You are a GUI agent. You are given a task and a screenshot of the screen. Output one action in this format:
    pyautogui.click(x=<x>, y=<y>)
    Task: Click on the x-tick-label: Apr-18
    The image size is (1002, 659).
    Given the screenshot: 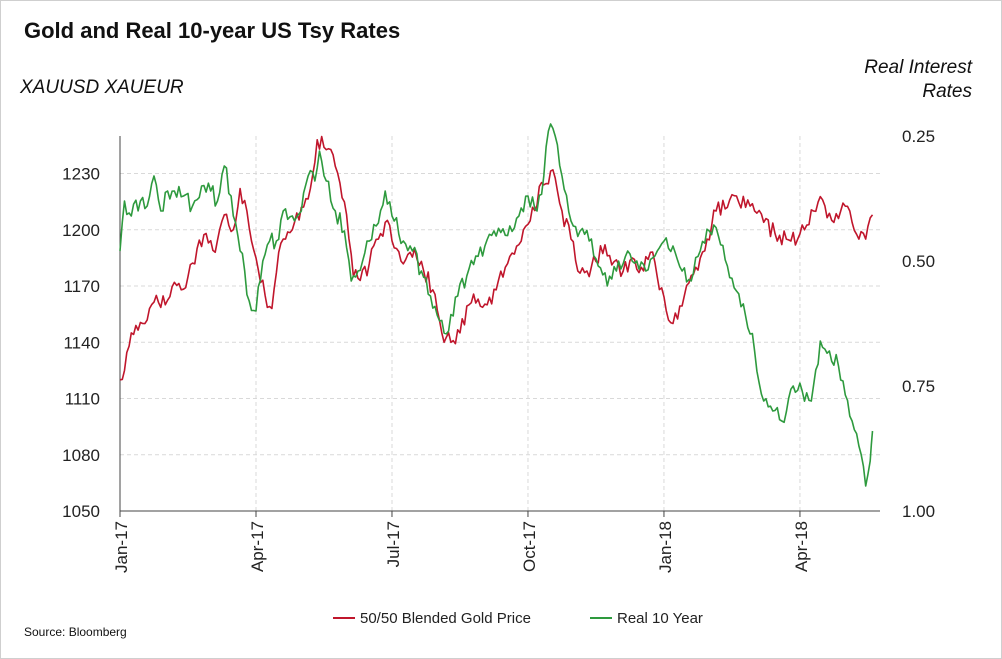 What is the action you would take?
    pyautogui.click(x=801, y=546)
    